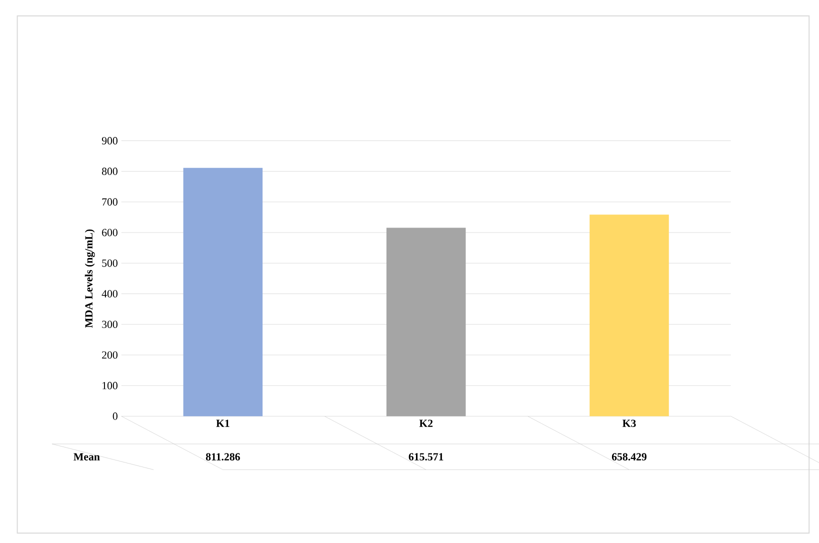 Image resolution: width=819 pixels, height=543 pixels. Describe the element at coordinates (110, 140) in the screenshot. I see `y-tick-label: 900` at that location.